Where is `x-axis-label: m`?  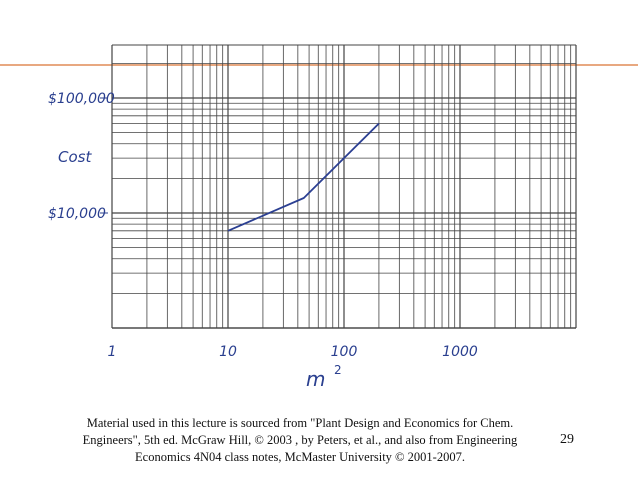
x-axis-label: m is located at coordinates (315, 379).